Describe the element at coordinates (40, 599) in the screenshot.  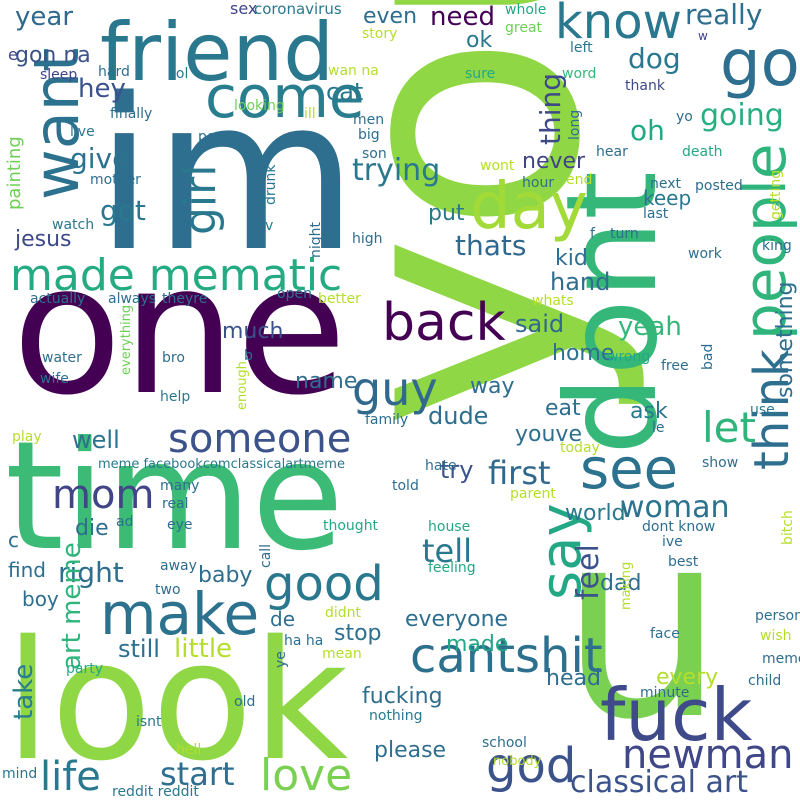
I see `cloud-word-boy: boy` at that location.